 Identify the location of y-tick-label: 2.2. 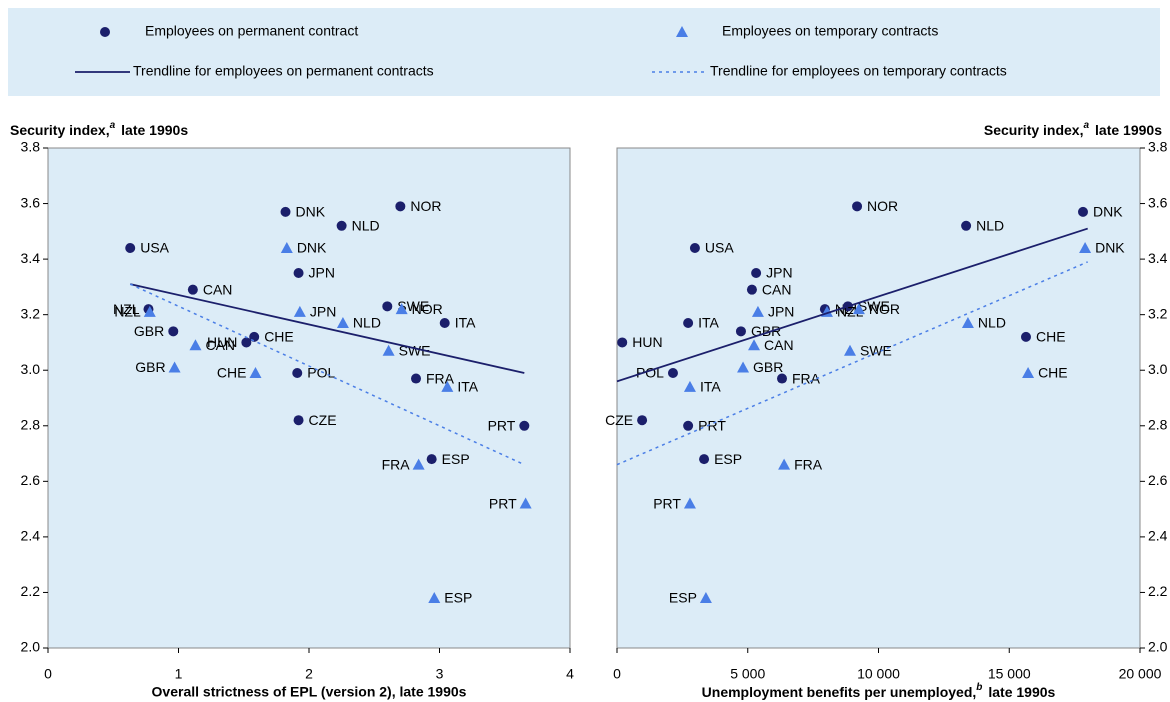
(31, 591).